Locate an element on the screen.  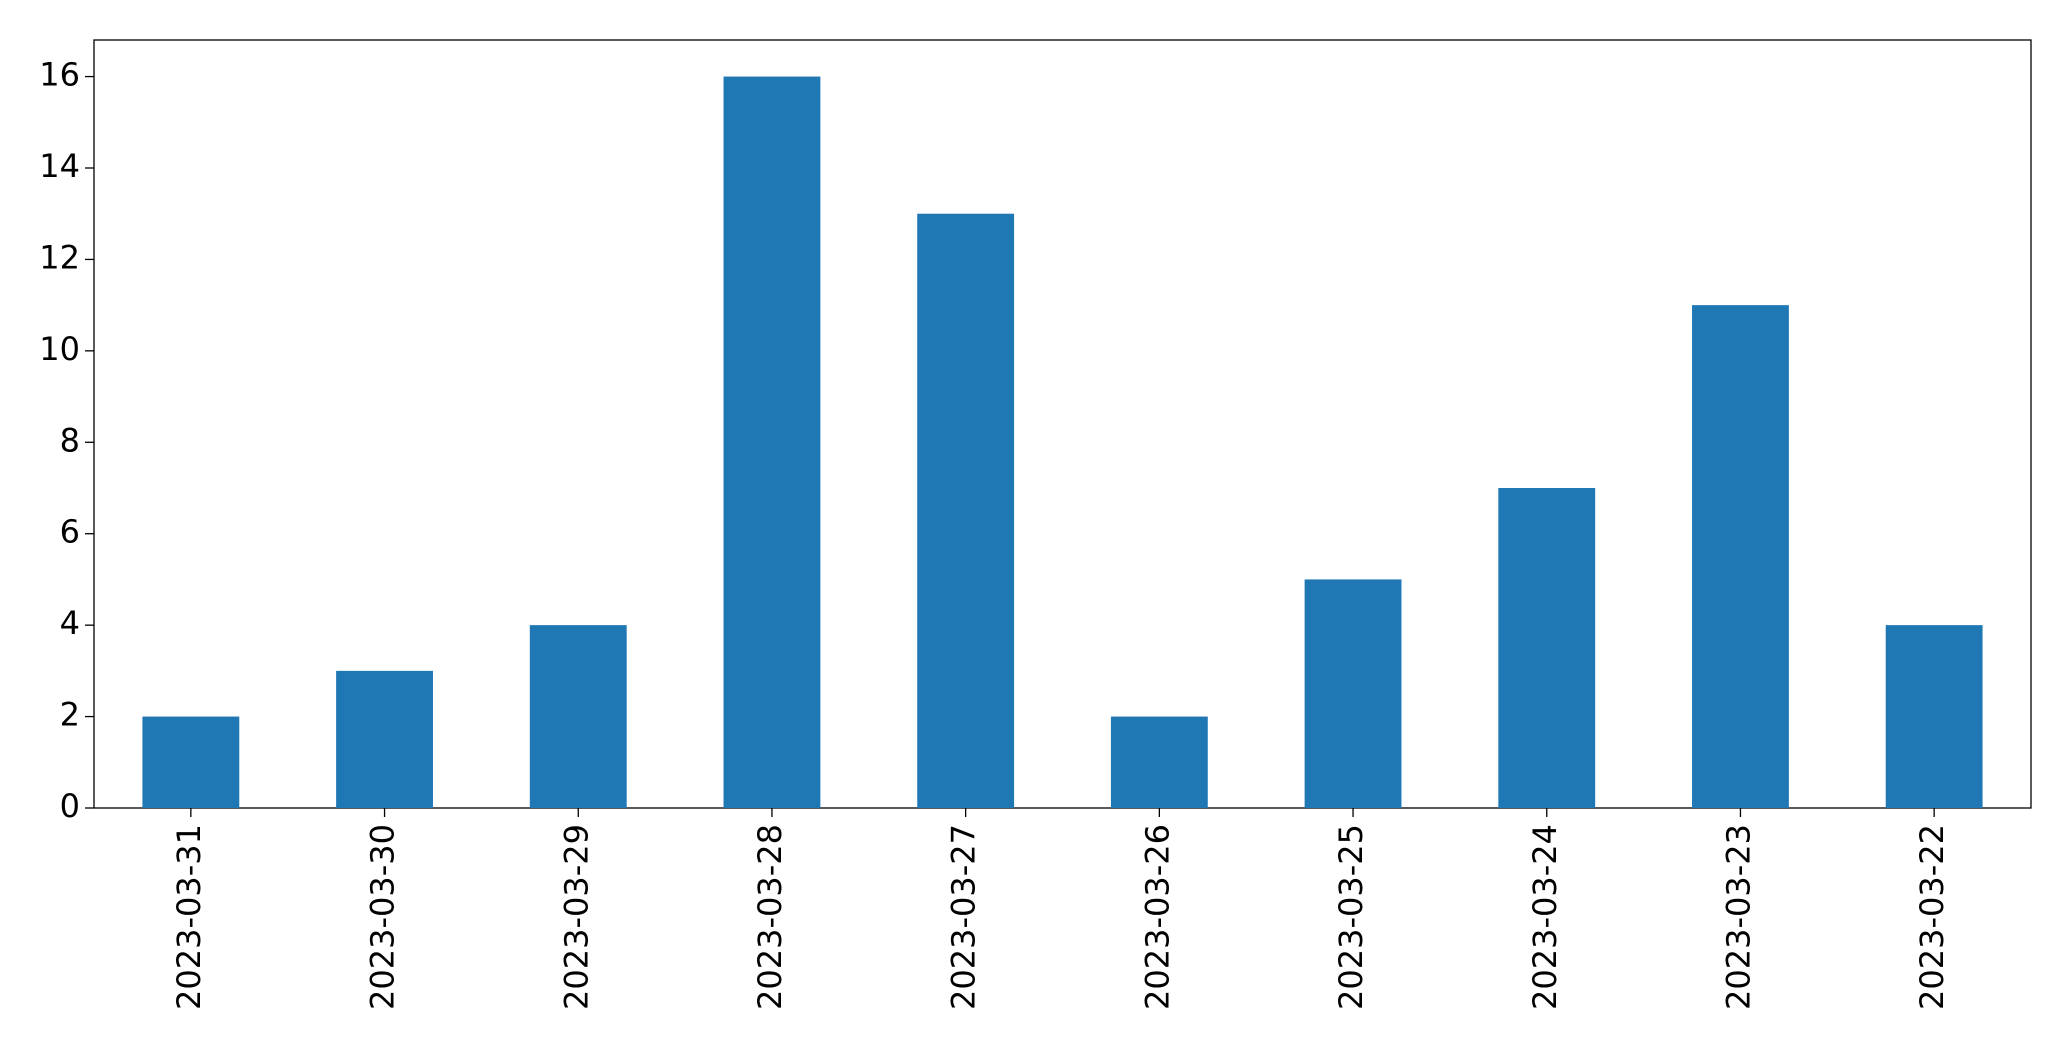
x-tick-label: 2023-03-31 is located at coordinates (189, 917).